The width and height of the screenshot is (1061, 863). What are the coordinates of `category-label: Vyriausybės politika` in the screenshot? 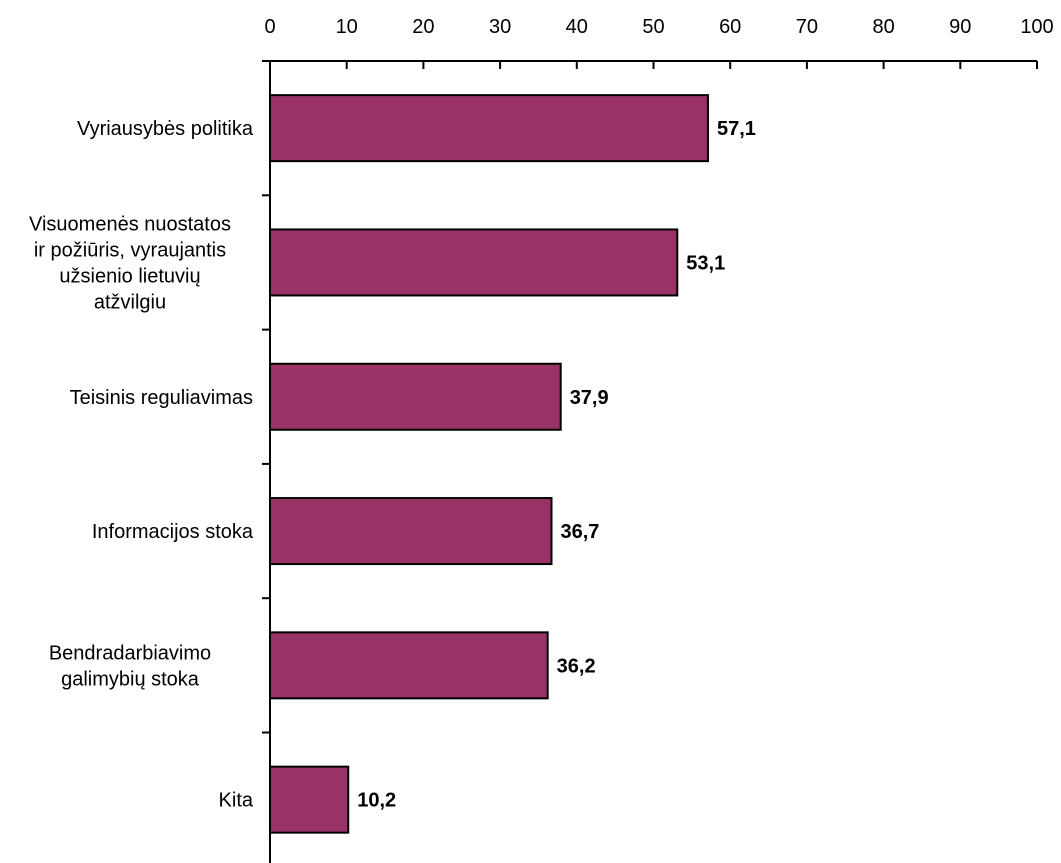 It's located at (165, 129).